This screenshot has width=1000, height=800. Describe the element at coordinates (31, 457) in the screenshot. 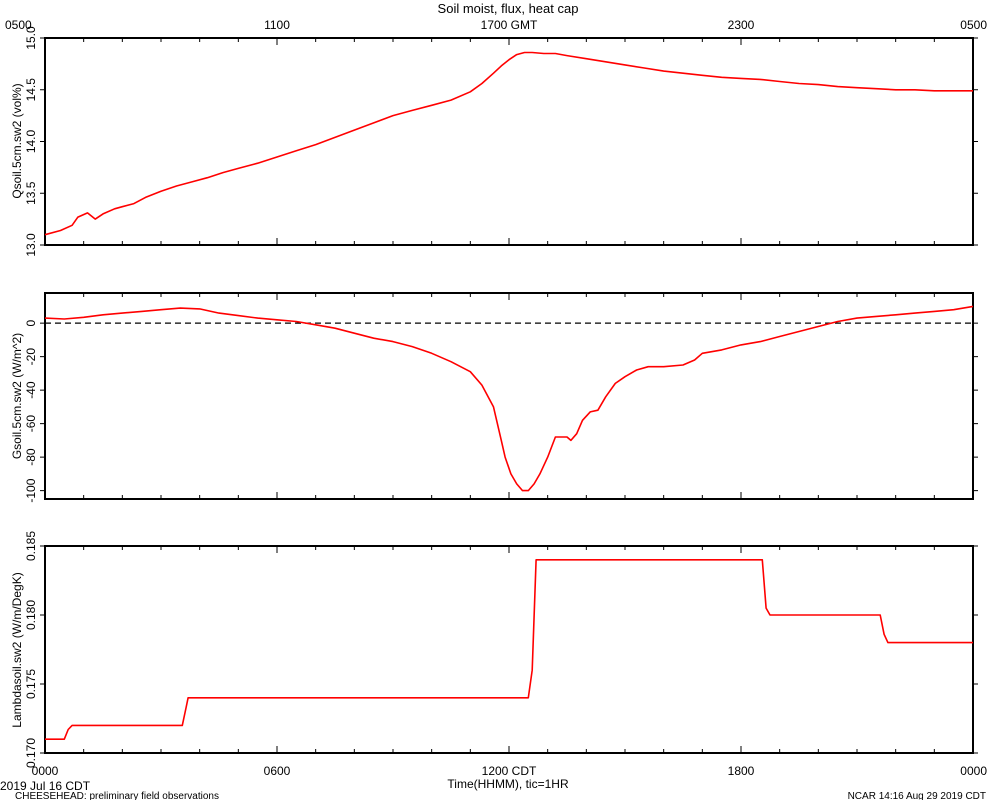

I see `y-tick-label: -80` at that location.